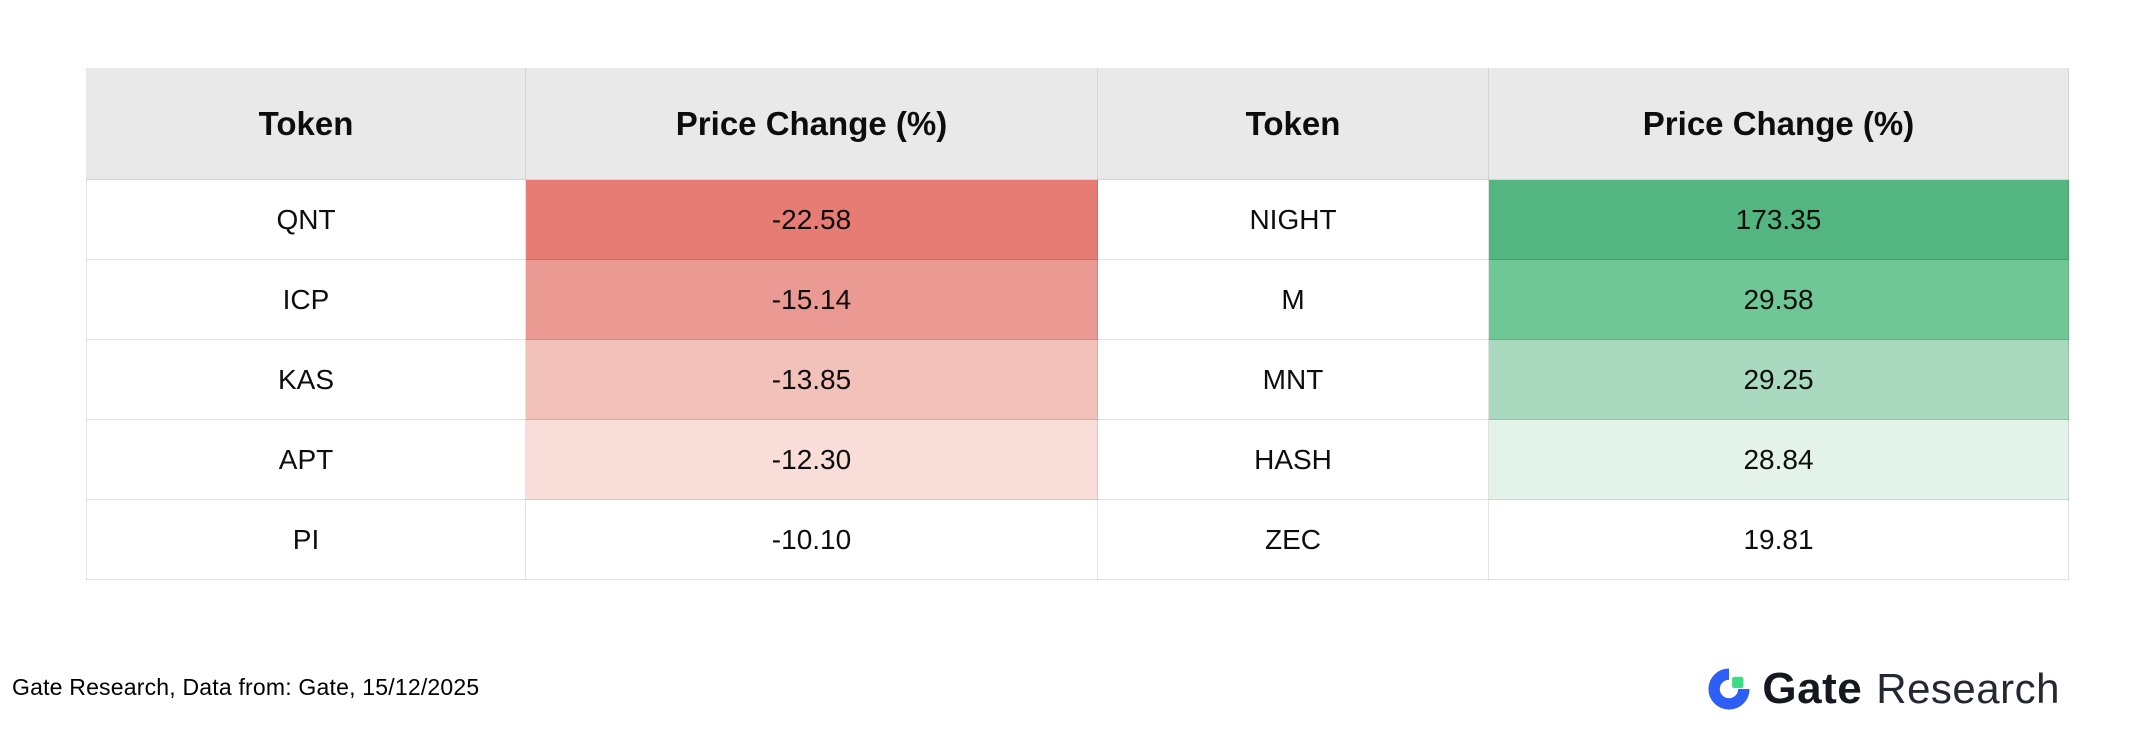 This screenshot has width=2140, height=756. Describe the element at coordinates (1778, 299) in the screenshot. I see `price-change-cell: 29.58` at that location.